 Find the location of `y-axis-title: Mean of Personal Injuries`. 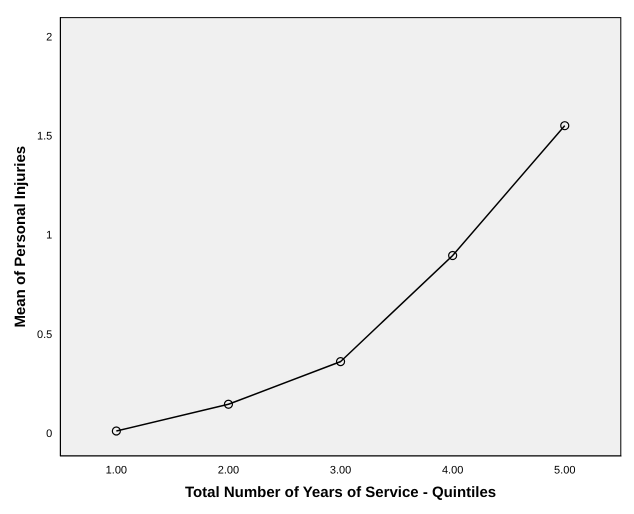

y-axis-title: Mean of Personal Injuries is located at coordinates (21, 237).